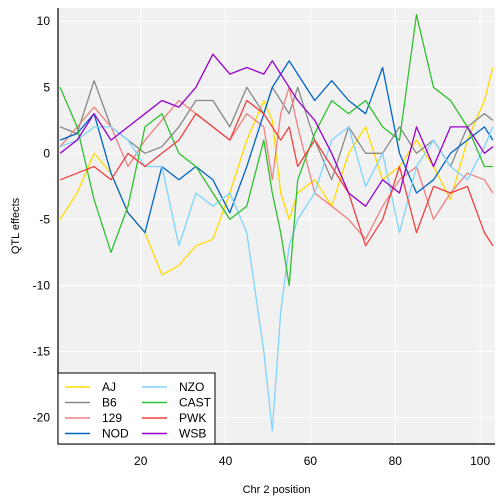 This screenshot has height=504, width=504. Describe the element at coordinates (396, 461) in the screenshot. I see `x-tick-label: 80` at that location.